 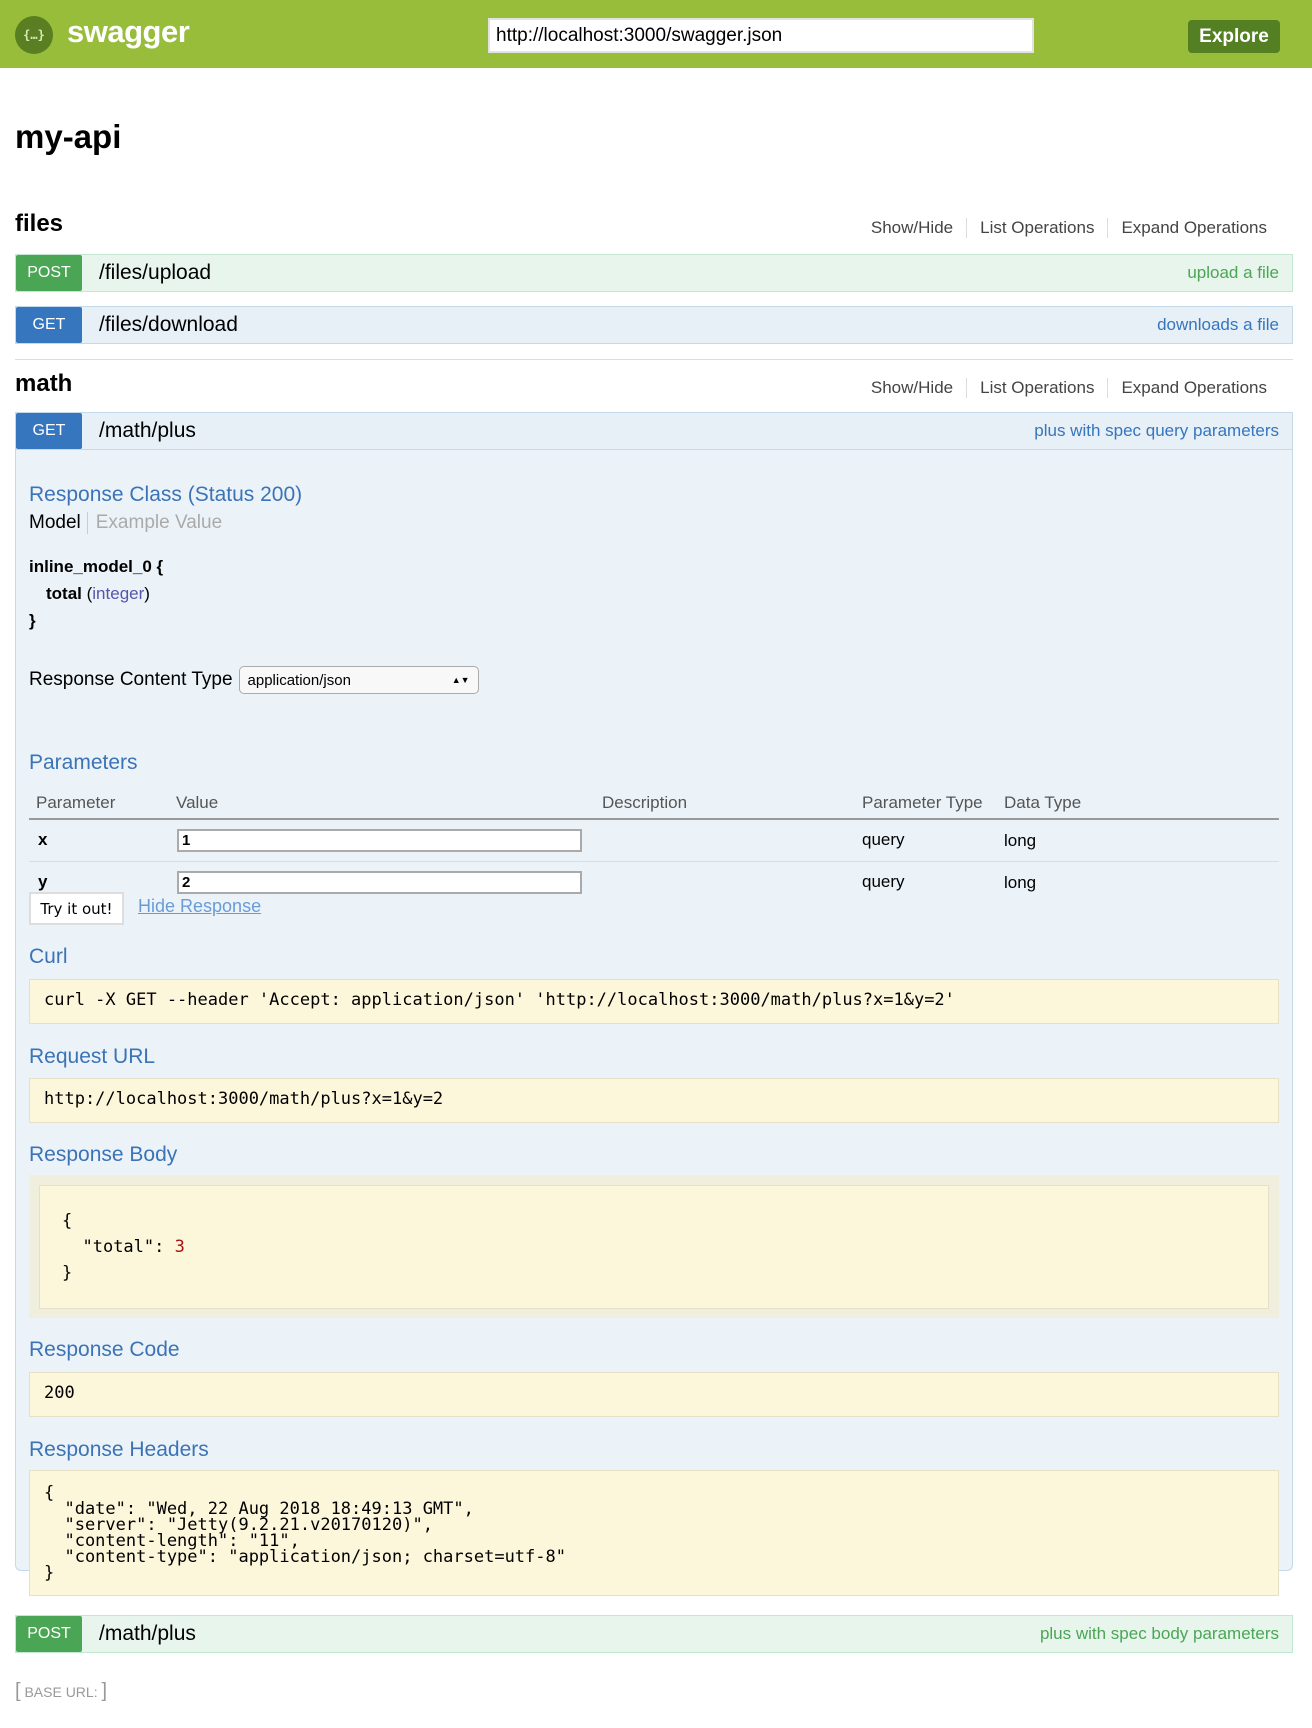 I want to click on model-tab: Model, so click(x=58, y=523).